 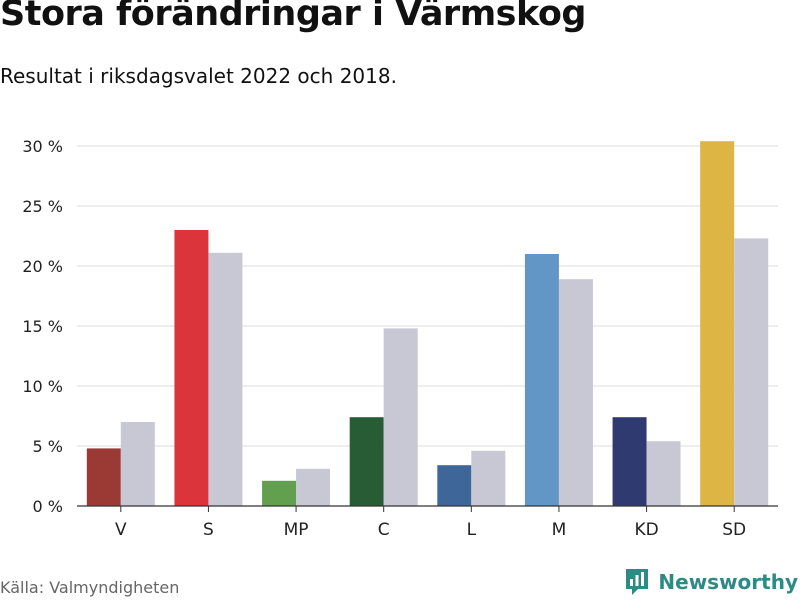 What do you see at coordinates (48, 446) in the screenshot?
I see `y-tick-label: 5 %` at bounding box center [48, 446].